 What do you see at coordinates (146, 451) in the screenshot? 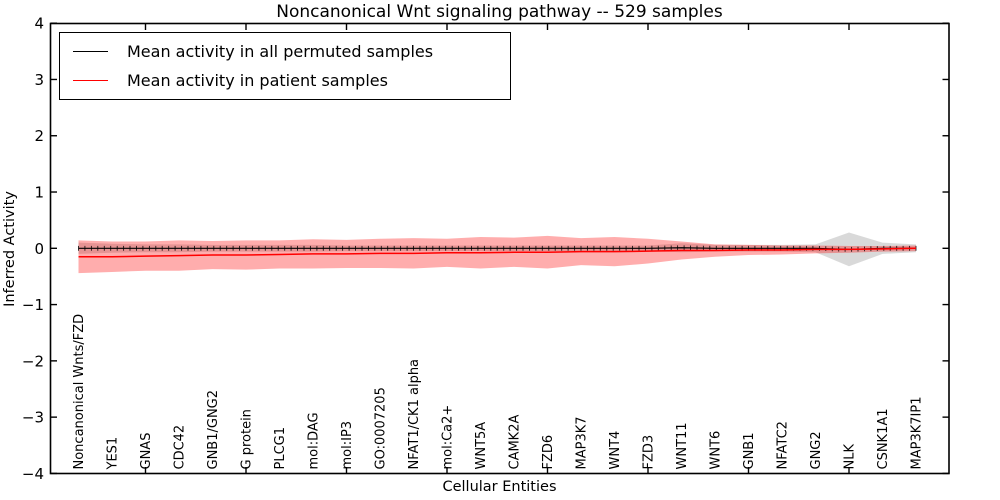
I see `x-category-label: GNAS` at bounding box center [146, 451].